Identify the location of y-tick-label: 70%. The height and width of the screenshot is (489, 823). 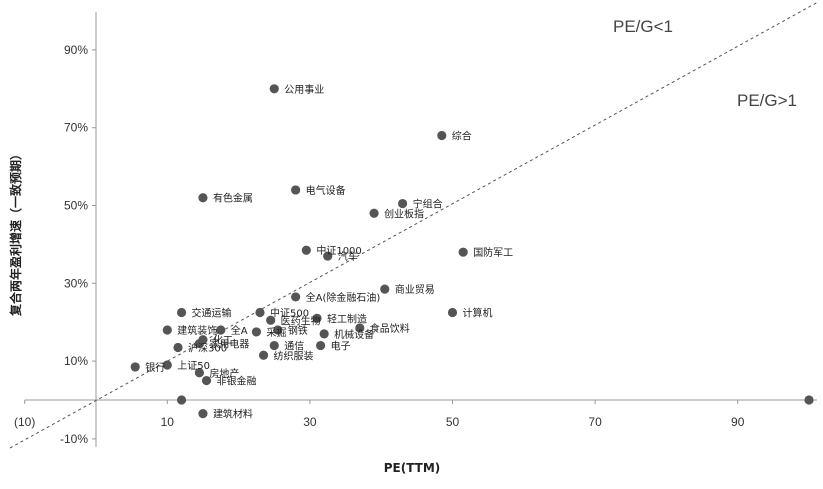
(76, 128).